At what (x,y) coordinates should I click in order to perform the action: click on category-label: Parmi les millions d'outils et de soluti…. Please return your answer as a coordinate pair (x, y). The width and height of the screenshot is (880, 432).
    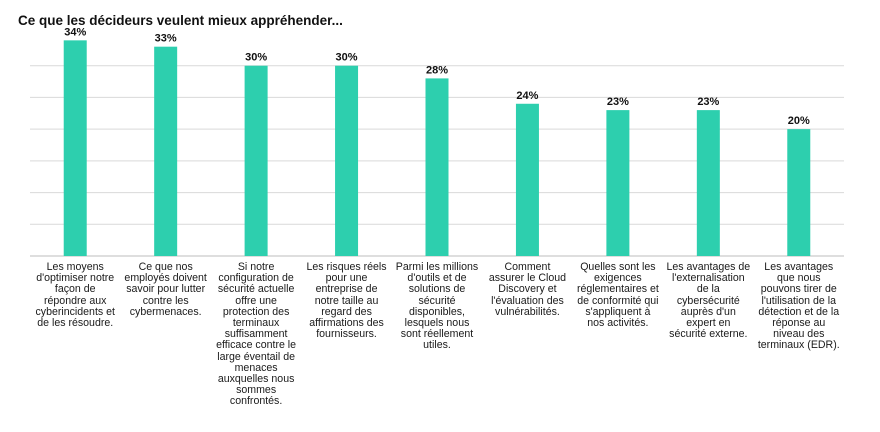
    Looking at the image, I should click on (437, 306).